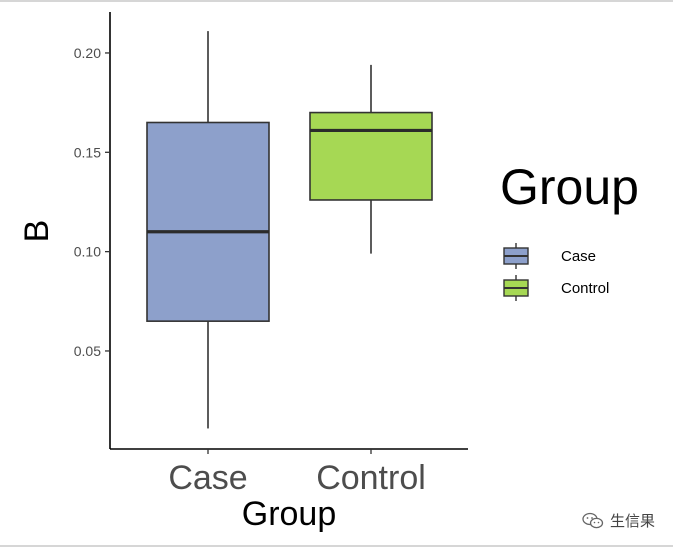 This screenshot has height=547, width=673. Describe the element at coordinates (87, 53) in the screenshot. I see `y-tick-label: 0.20` at that location.